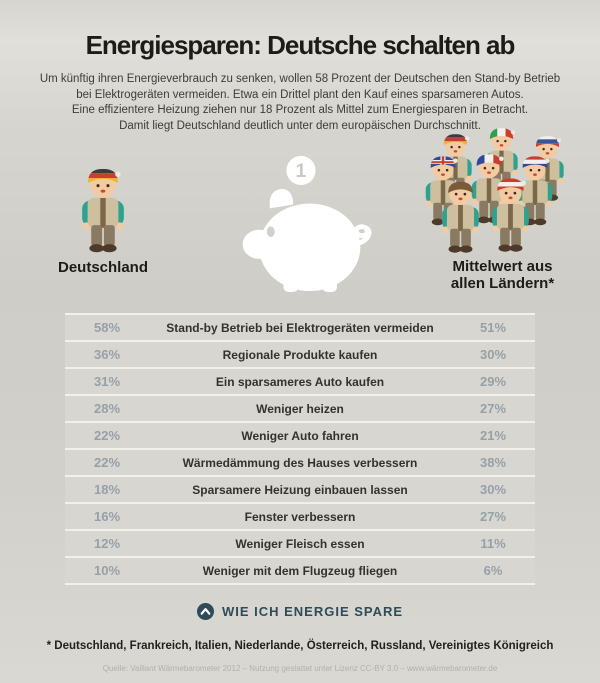 The width and height of the screenshot is (600, 683). I want to click on kid-figure-united-kingdom, so click(443, 191).